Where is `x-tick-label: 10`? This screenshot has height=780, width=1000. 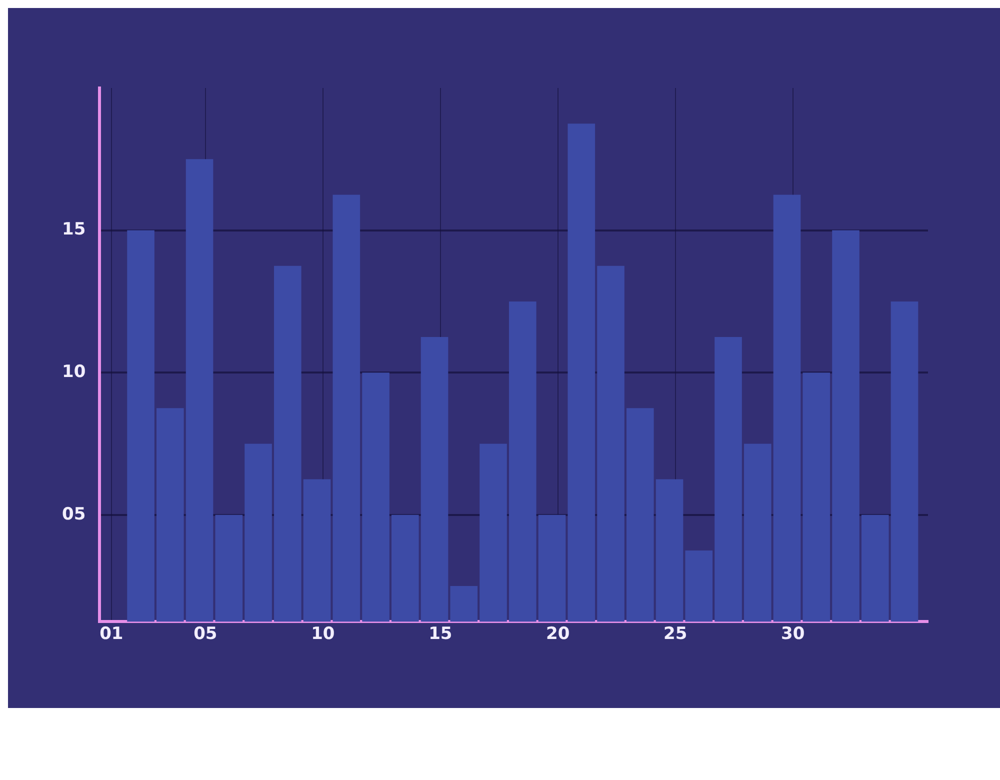 x-tick-label: 10 is located at coordinates (323, 634).